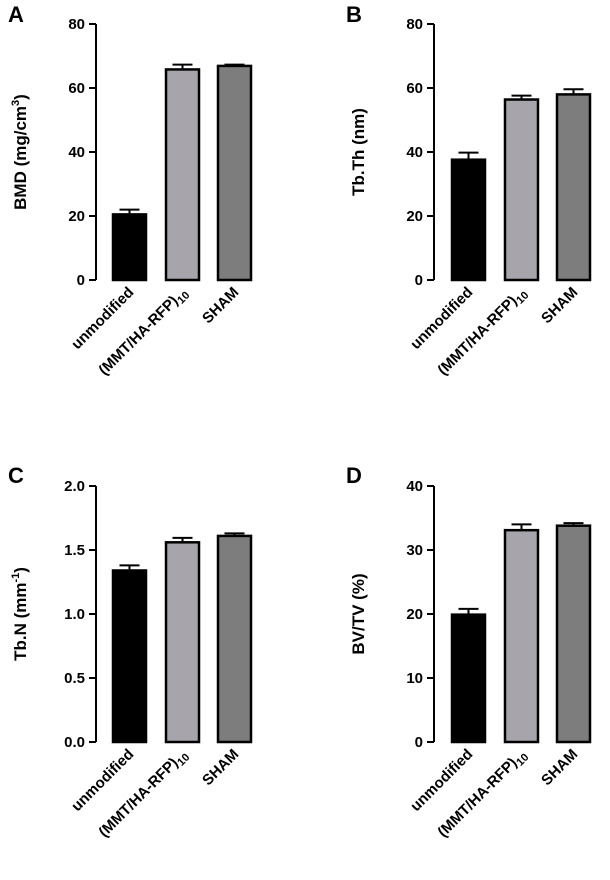 The width and height of the screenshot is (610, 880). What do you see at coordinates (358, 152) in the screenshot?
I see `y-axis-title: Tb.Th (nm)` at bounding box center [358, 152].